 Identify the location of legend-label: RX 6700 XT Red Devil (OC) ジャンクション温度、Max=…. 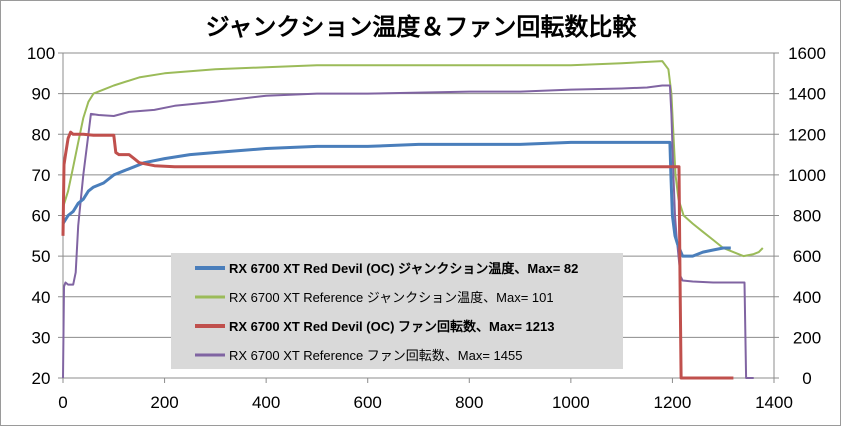
(403, 268).